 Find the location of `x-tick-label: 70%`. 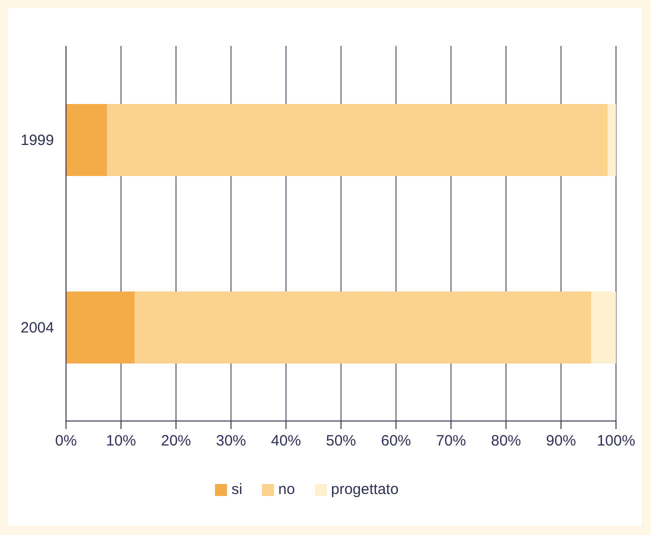

x-tick-label: 70% is located at coordinates (451, 441).